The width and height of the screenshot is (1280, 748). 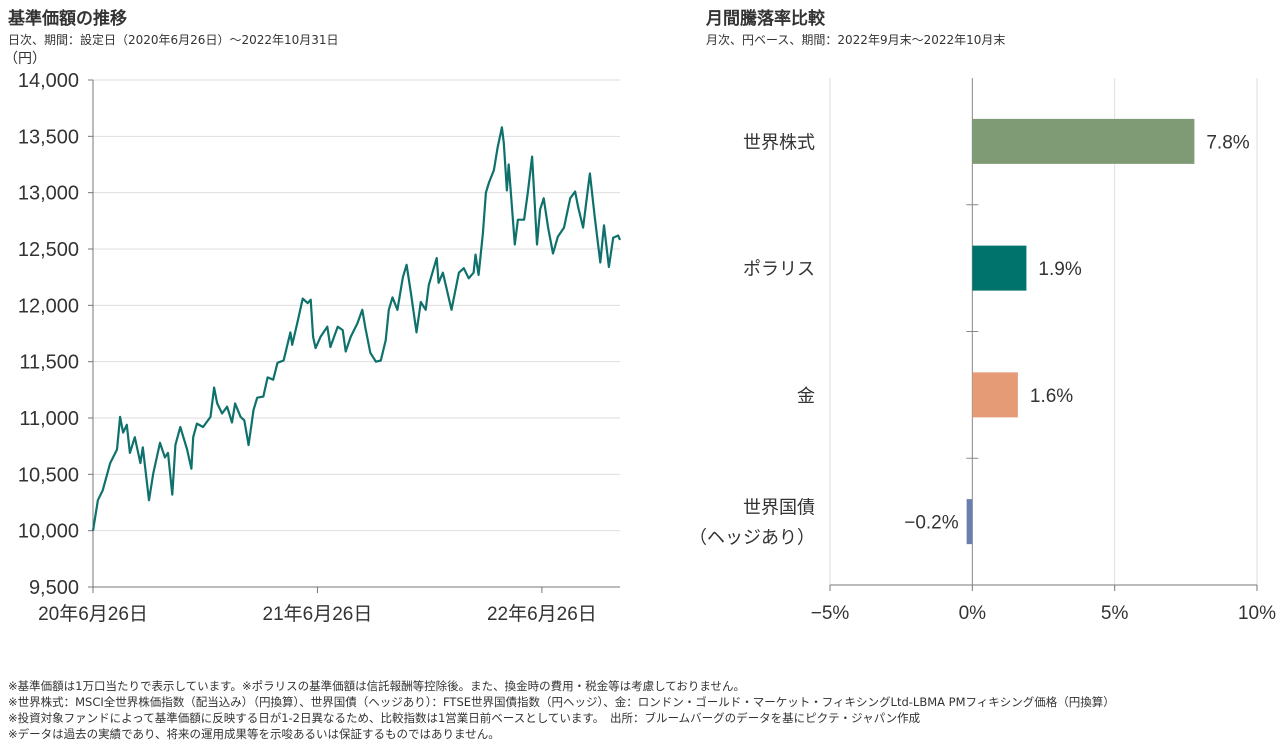 What do you see at coordinates (48, 81) in the screenshot?
I see `y-tick-label: 14,000` at bounding box center [48, 81].